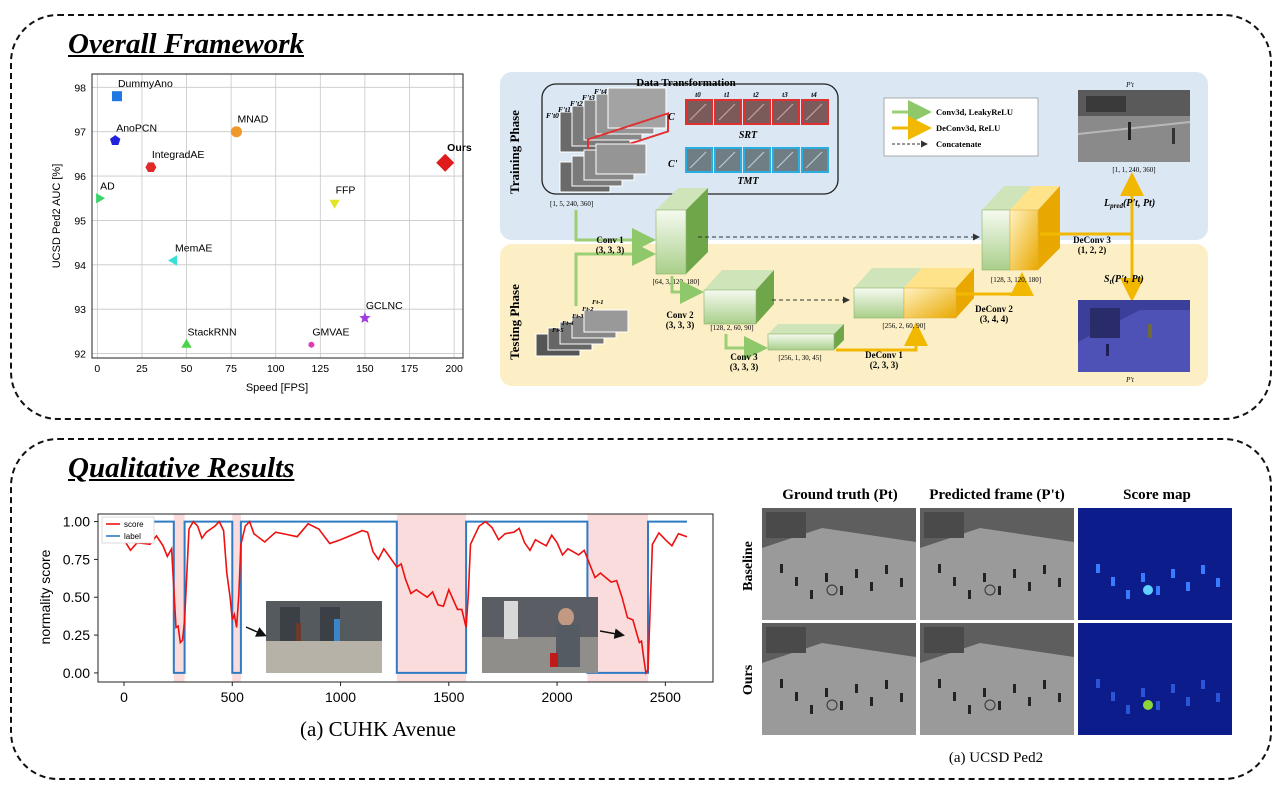 This screenshot has width=1280, height=794. I want to click on time-label: t0, so click(698, 95).